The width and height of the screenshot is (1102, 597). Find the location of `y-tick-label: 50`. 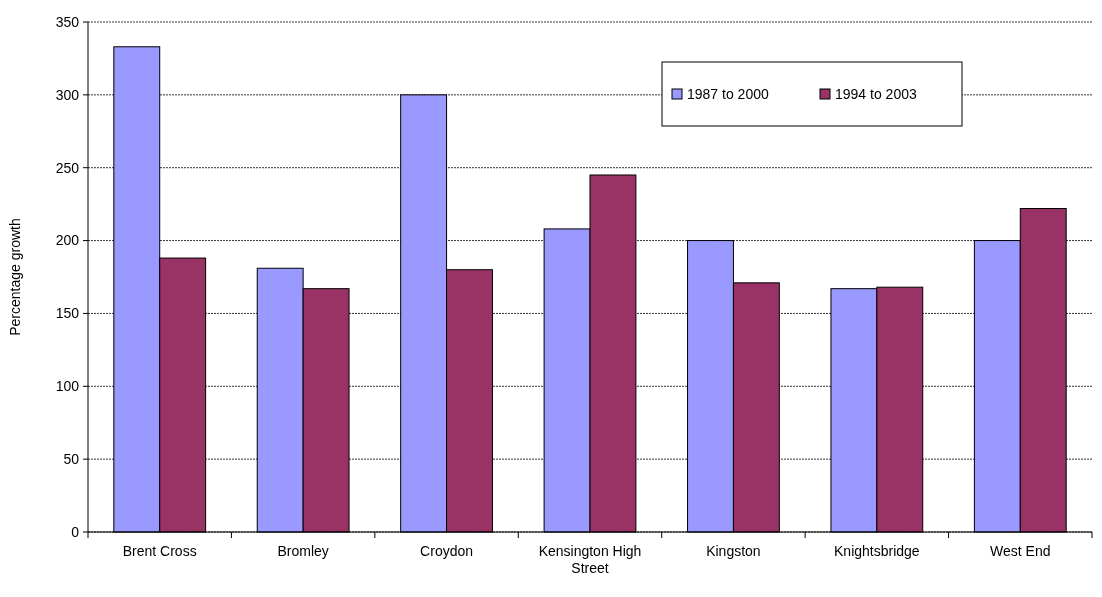

y-tick-label: 50 is located at coordinates (71, 459).